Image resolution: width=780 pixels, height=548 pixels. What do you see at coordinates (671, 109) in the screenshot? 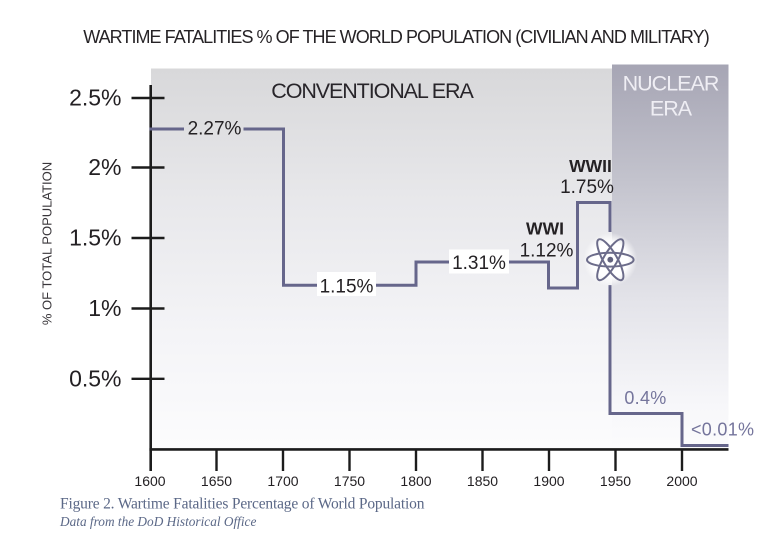
I see `svg-text: ERA` at bounding box center [671, 109].